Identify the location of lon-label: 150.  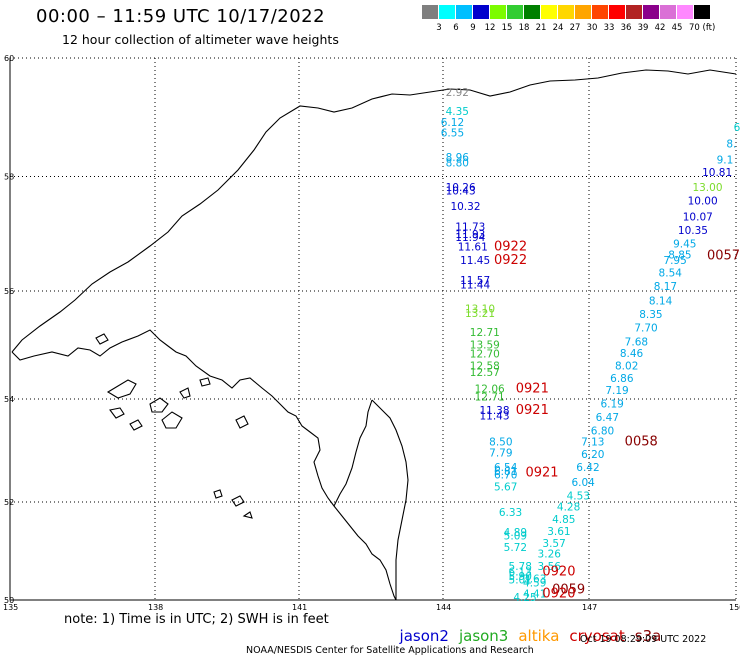
(734, 607).